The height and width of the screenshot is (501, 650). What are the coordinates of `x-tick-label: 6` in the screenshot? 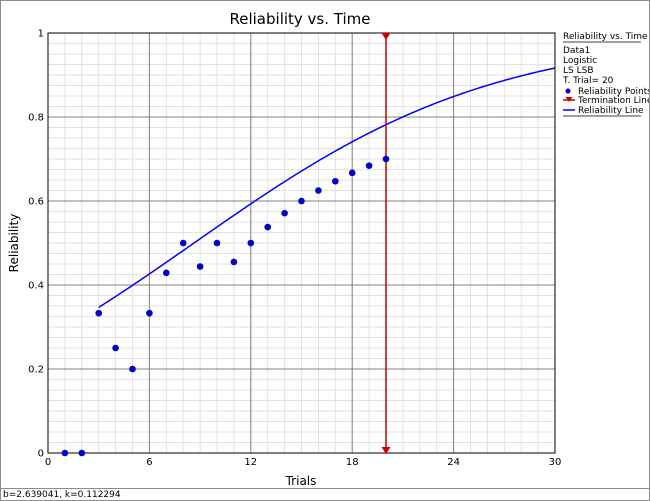 It's located at (149, 462).